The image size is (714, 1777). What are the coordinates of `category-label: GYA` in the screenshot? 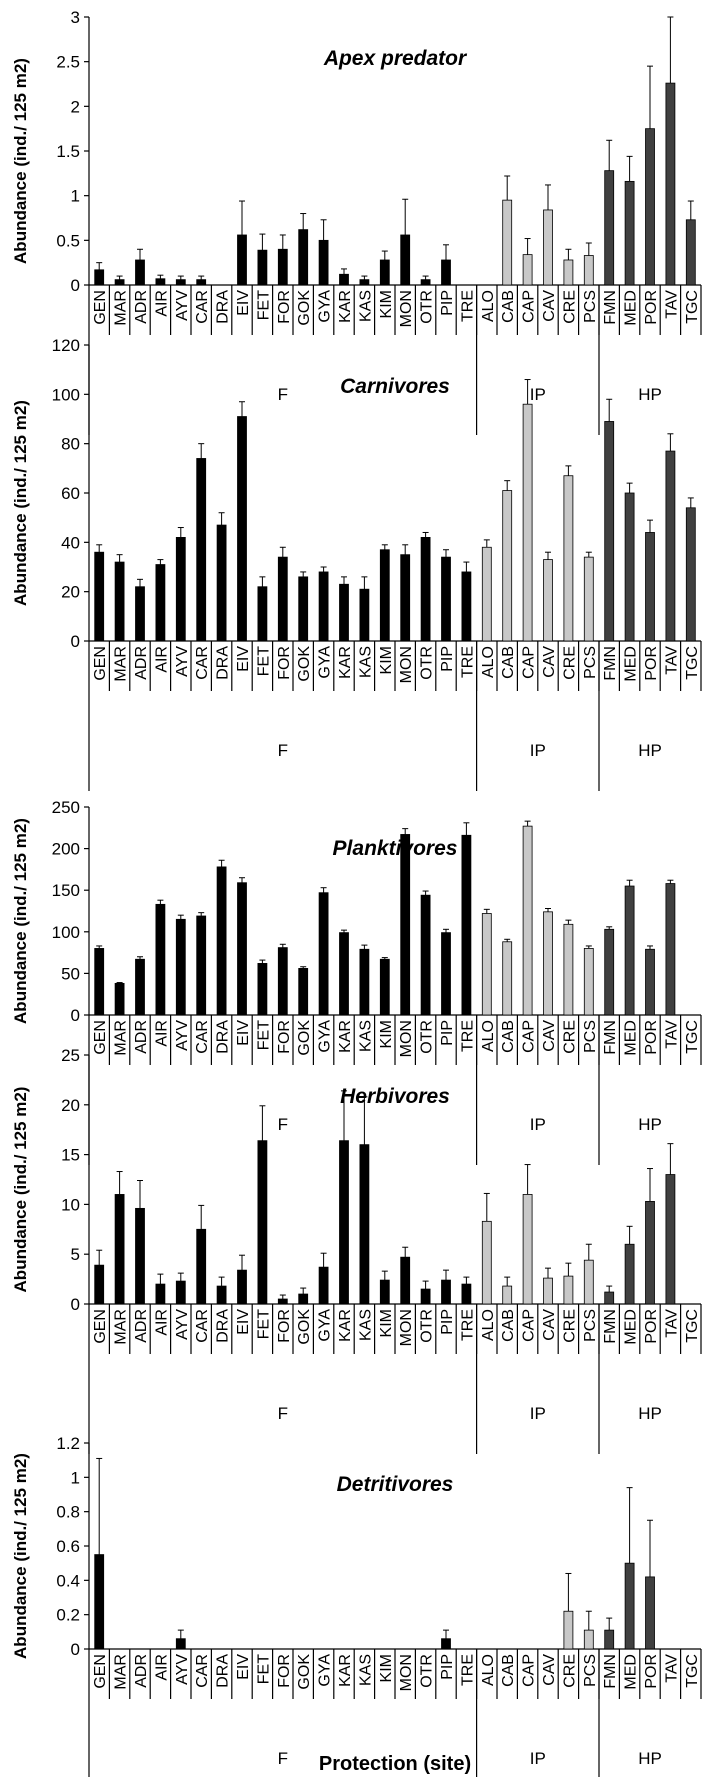 It's located at (325, 1670).